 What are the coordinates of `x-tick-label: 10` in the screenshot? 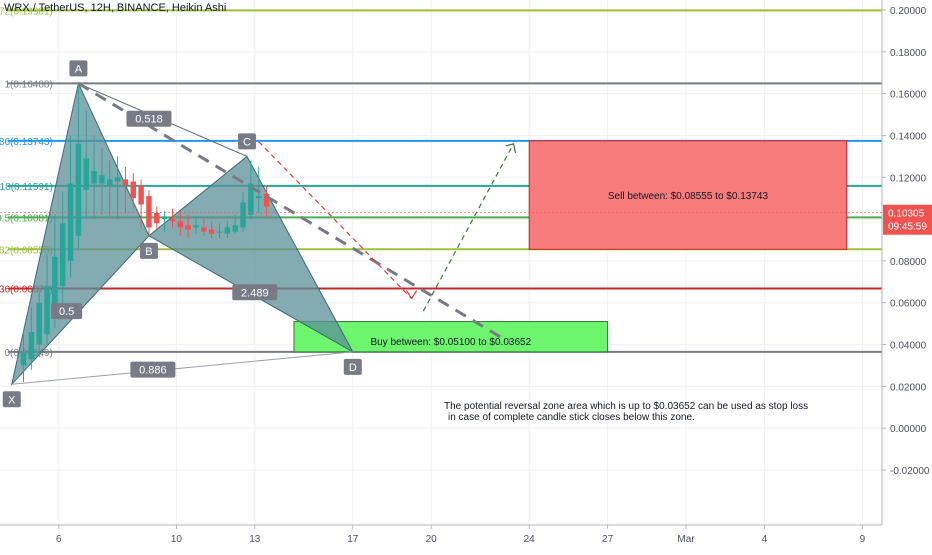 It's located at (177, 539).